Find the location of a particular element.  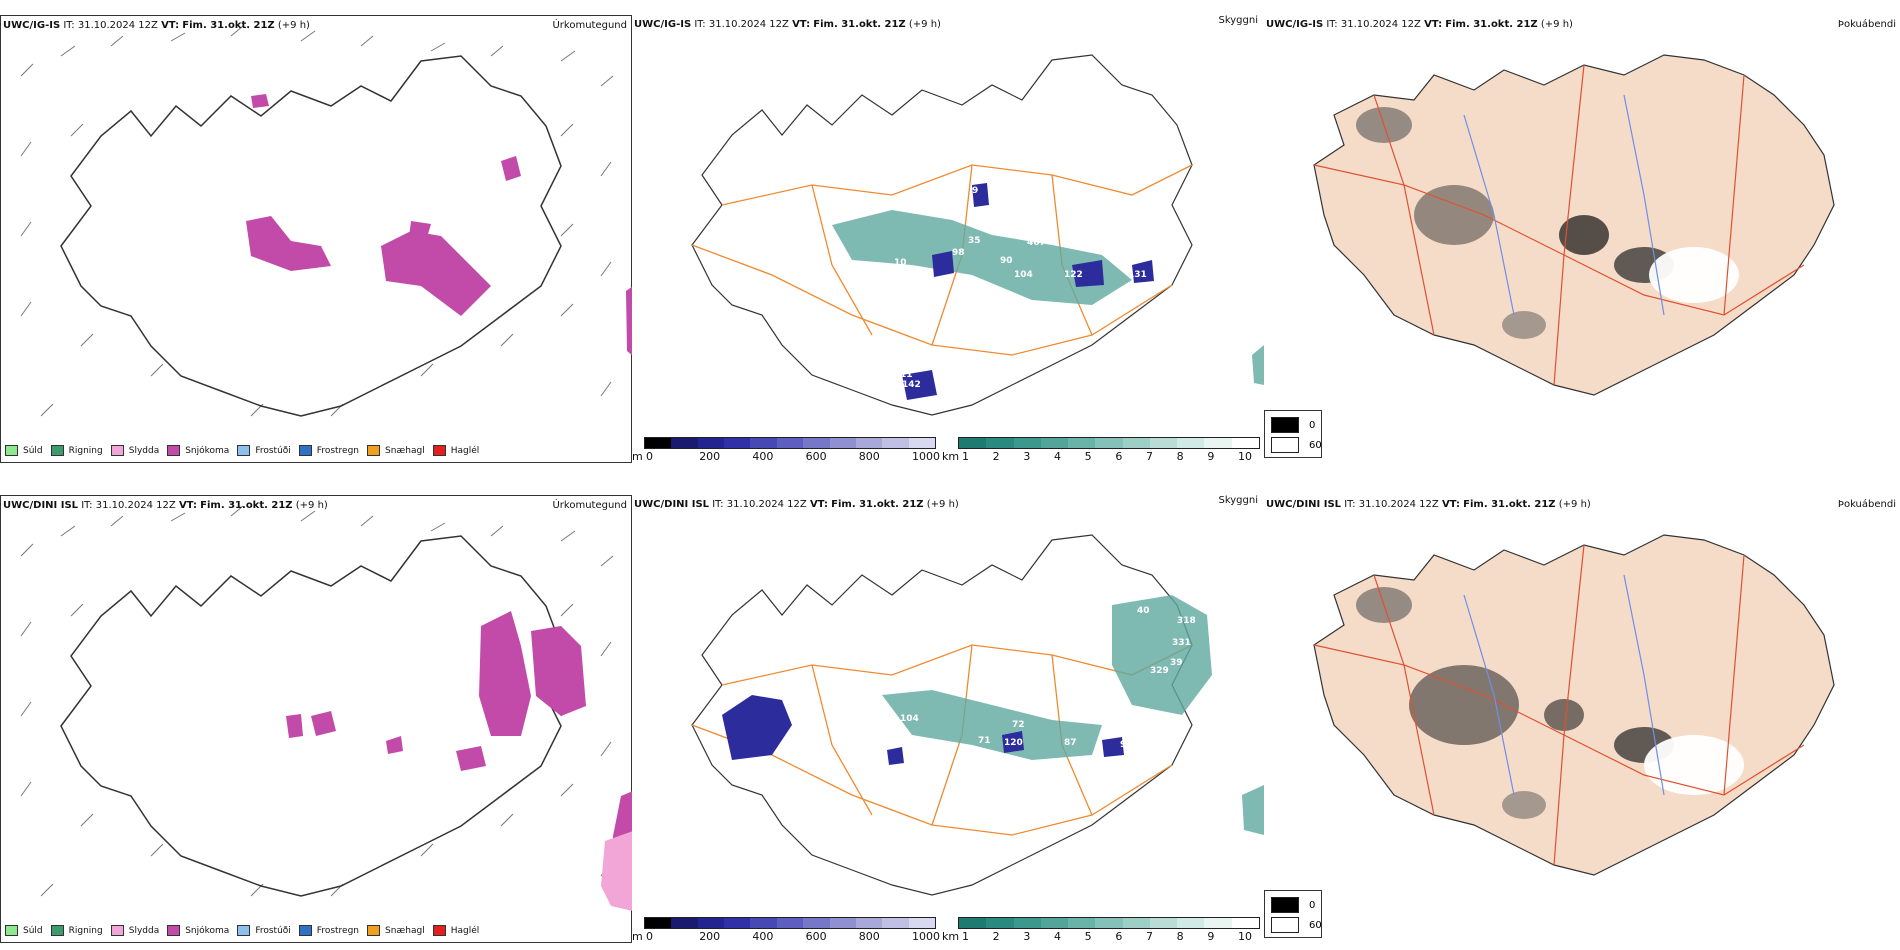

ceiling-unit: m is located at coordinates (637, 936).